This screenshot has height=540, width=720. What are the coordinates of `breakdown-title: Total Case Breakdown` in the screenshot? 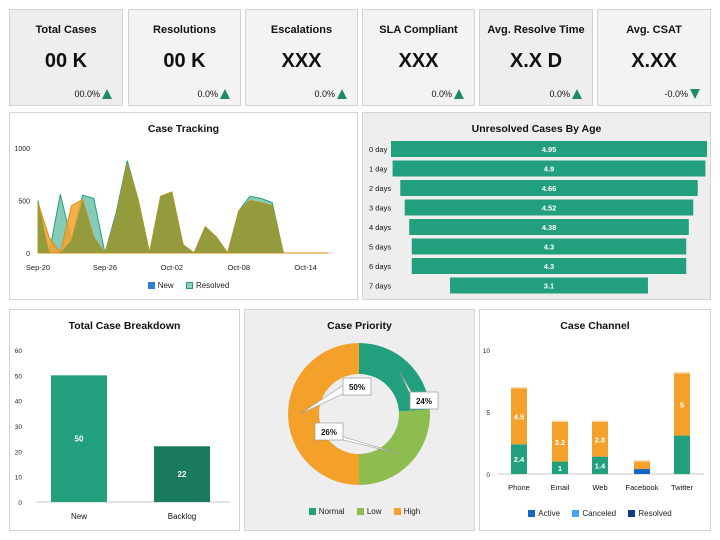 It's located at (124, 326).